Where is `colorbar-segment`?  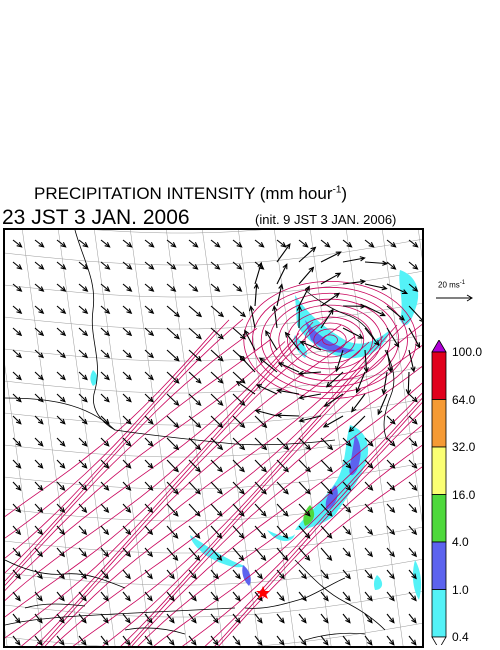 colorbar-segment is located at coordinates (439, 470).